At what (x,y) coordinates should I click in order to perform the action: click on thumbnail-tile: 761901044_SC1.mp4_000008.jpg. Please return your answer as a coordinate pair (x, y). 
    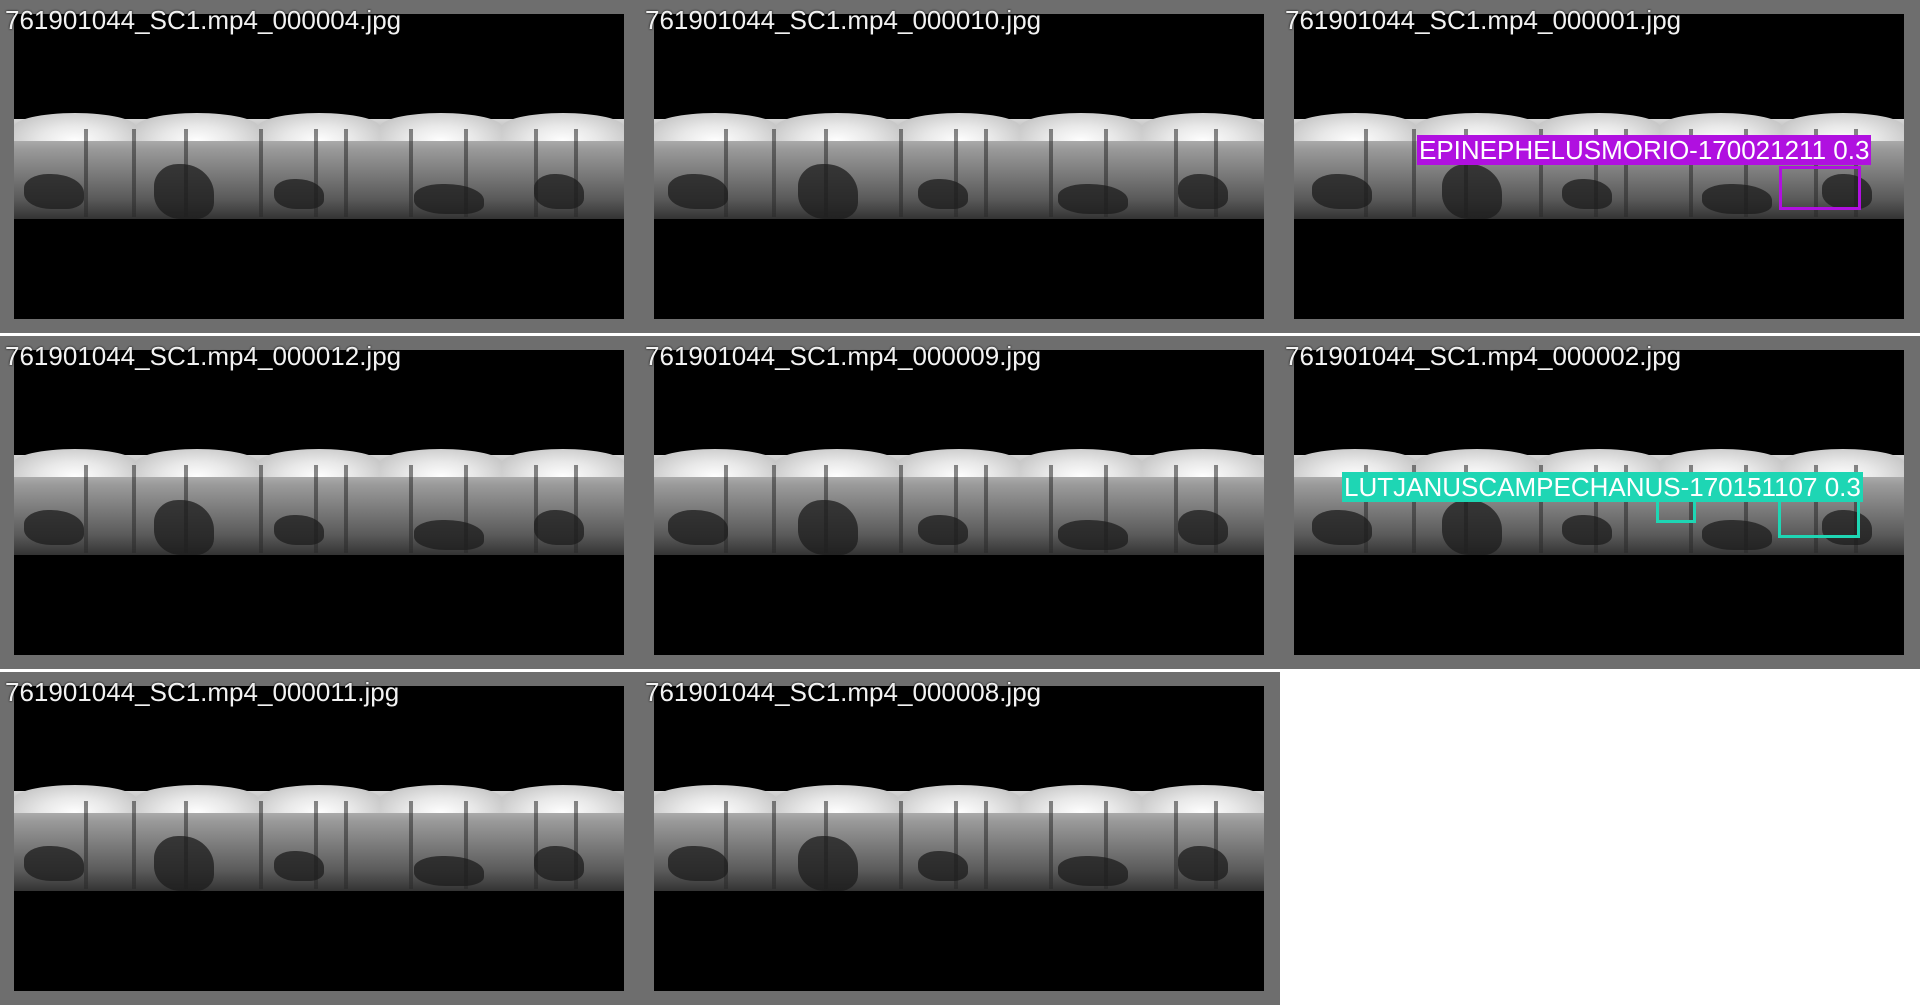
    Looking at the image, I should click on (960, 838).